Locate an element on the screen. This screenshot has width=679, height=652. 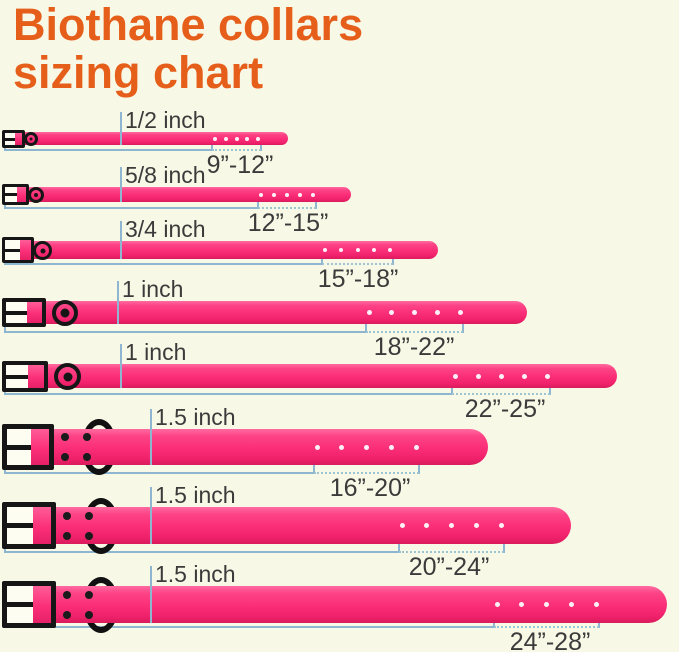
collar-width-label: 5/8 inch is located at coordinates (165, 175).